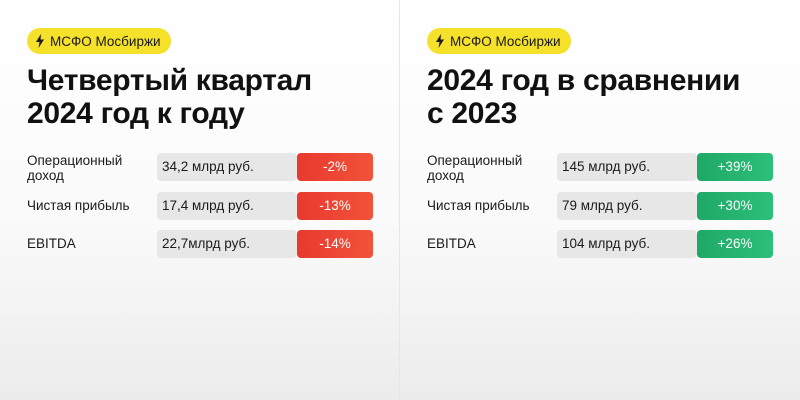  What do you see at coordinates (169, 80) in the screenshot?
I see `title-line: Четвертый квартал` at bounding box center [169, 80].